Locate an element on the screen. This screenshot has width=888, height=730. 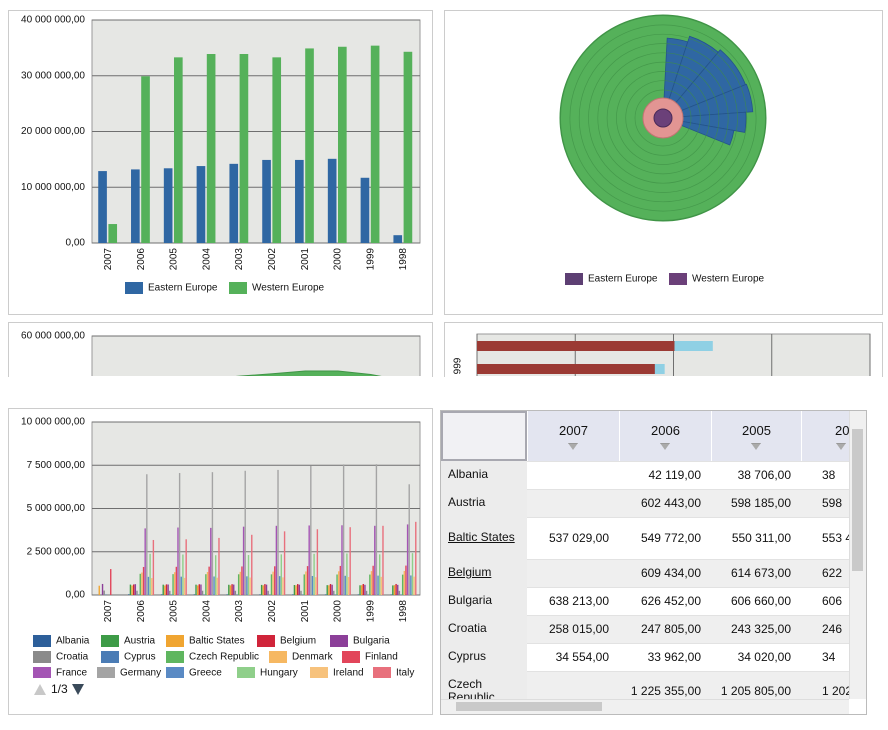
column-header: 20 is located at coordinates (825, 436).